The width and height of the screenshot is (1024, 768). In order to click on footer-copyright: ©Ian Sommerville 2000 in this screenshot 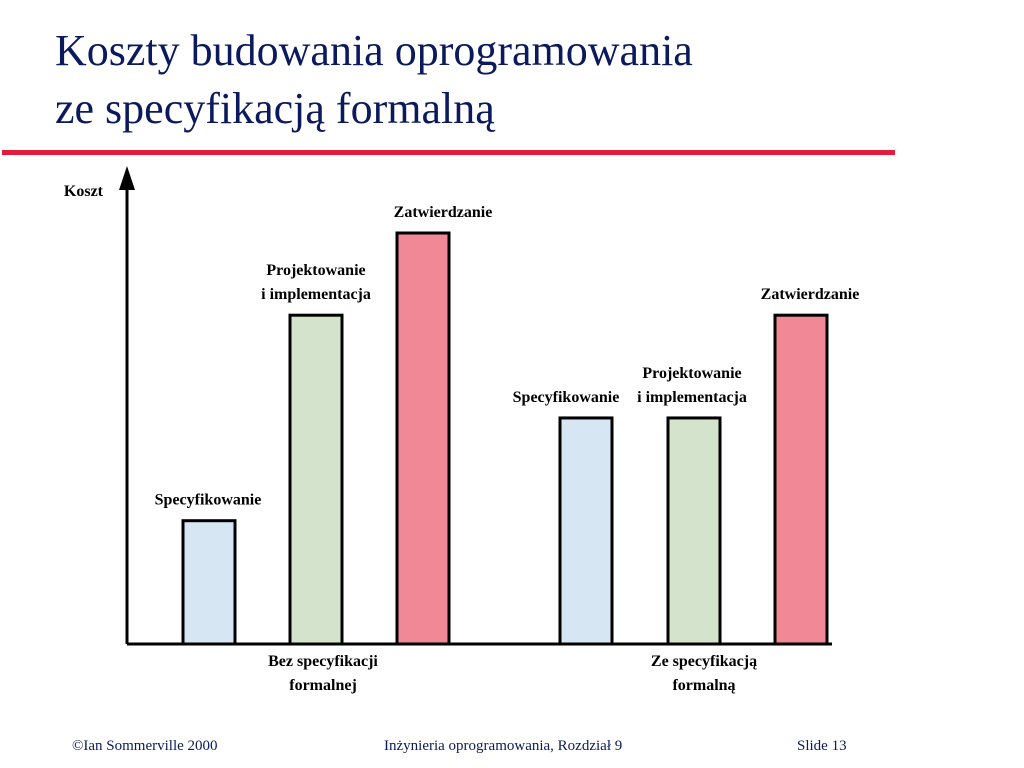, I will do `click(145, 746)`.